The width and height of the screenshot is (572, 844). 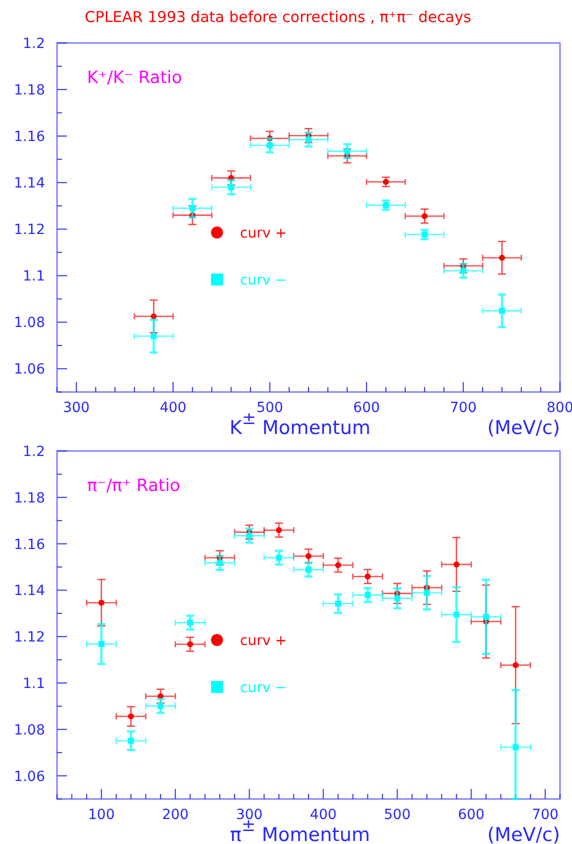 I want to click on x-tick-label: 200, so click(x=175, y=815).